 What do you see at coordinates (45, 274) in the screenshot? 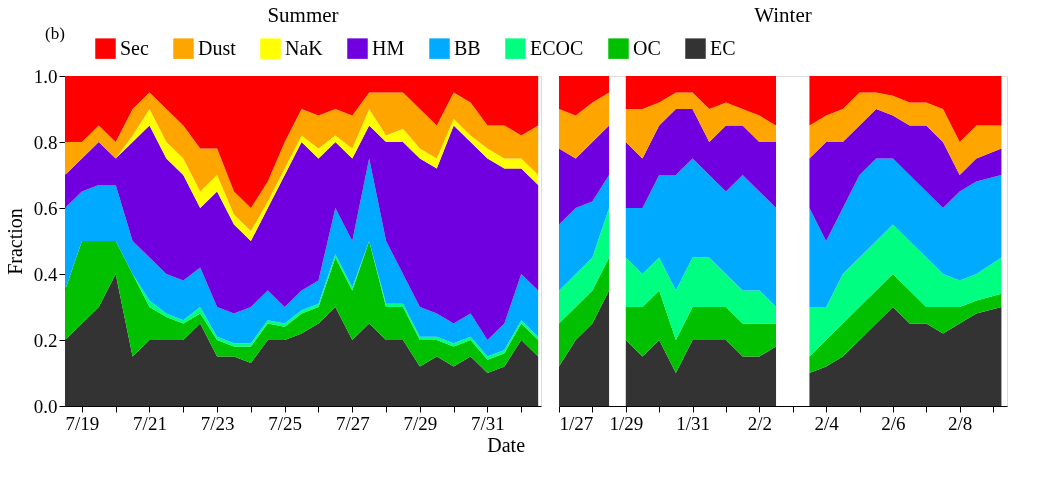
I see `y-tick-label: 0.4` at bounding box center [45, 274].